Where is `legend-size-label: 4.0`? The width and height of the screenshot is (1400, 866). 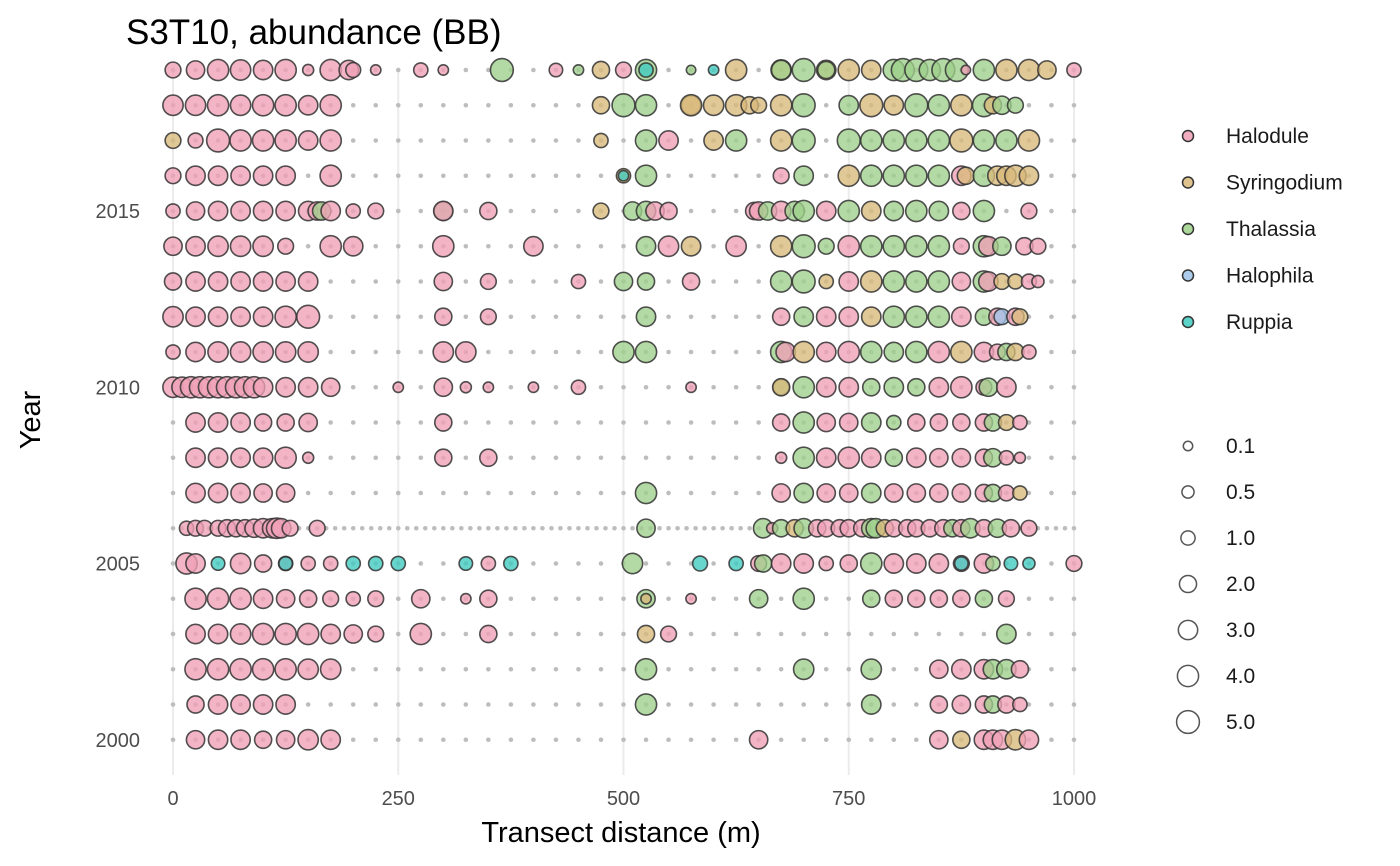 legend-size-label: 4.0 is located at coordinates (1240, 676).